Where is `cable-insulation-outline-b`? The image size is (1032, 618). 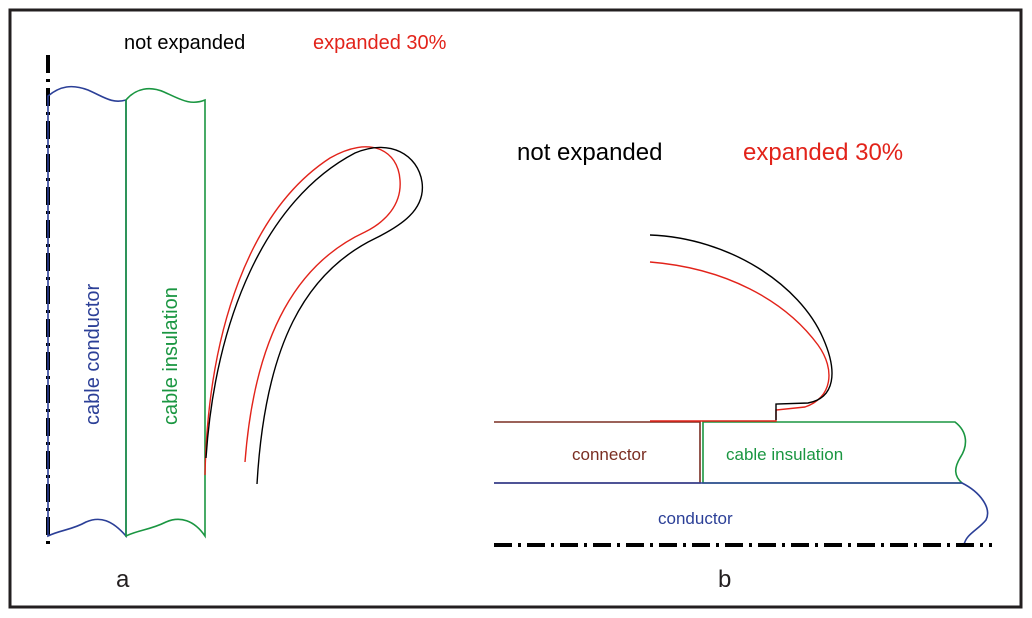 cable-insulation-outline-b is located at coordinates (834, 452).